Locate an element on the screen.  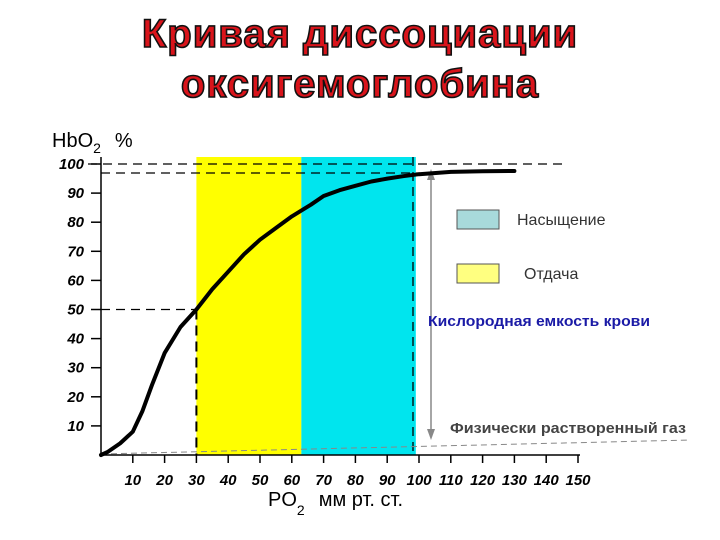
chart-title-line-2: оксигемоглобина is located at coordinates (360, 84).